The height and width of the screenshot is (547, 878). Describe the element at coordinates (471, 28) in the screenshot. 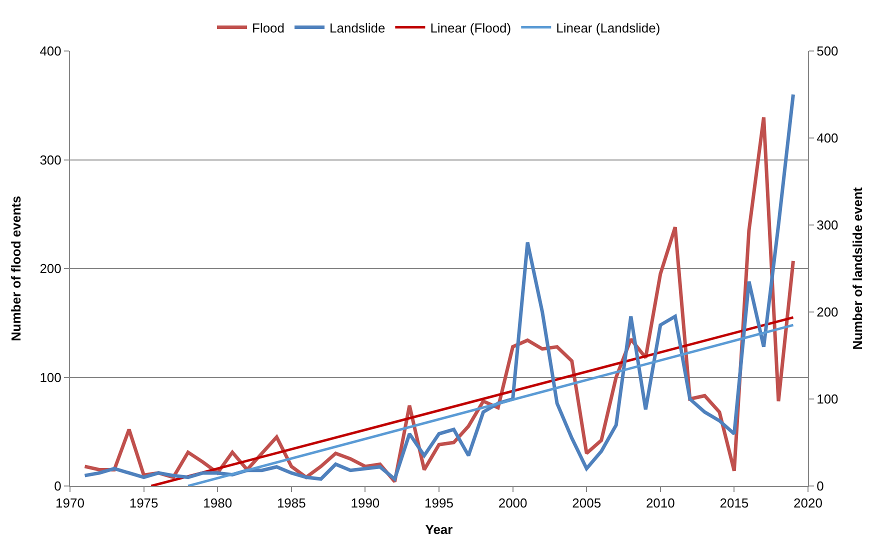

I see `legend-label: Linear (Flood)` at that location.